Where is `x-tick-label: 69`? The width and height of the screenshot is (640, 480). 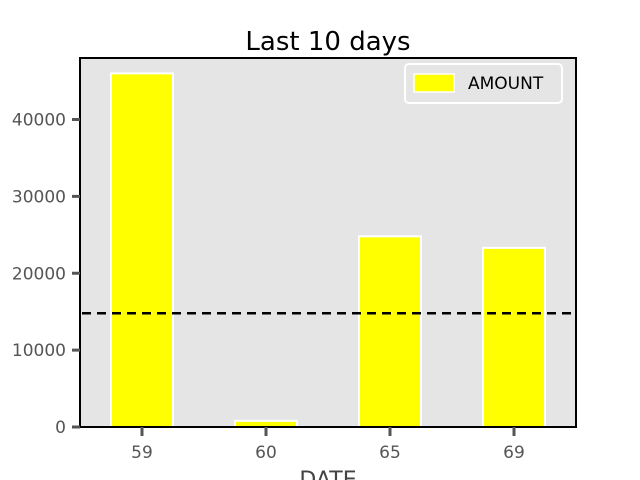
x-tick-label: 69 is located at coordinates (514, 453).